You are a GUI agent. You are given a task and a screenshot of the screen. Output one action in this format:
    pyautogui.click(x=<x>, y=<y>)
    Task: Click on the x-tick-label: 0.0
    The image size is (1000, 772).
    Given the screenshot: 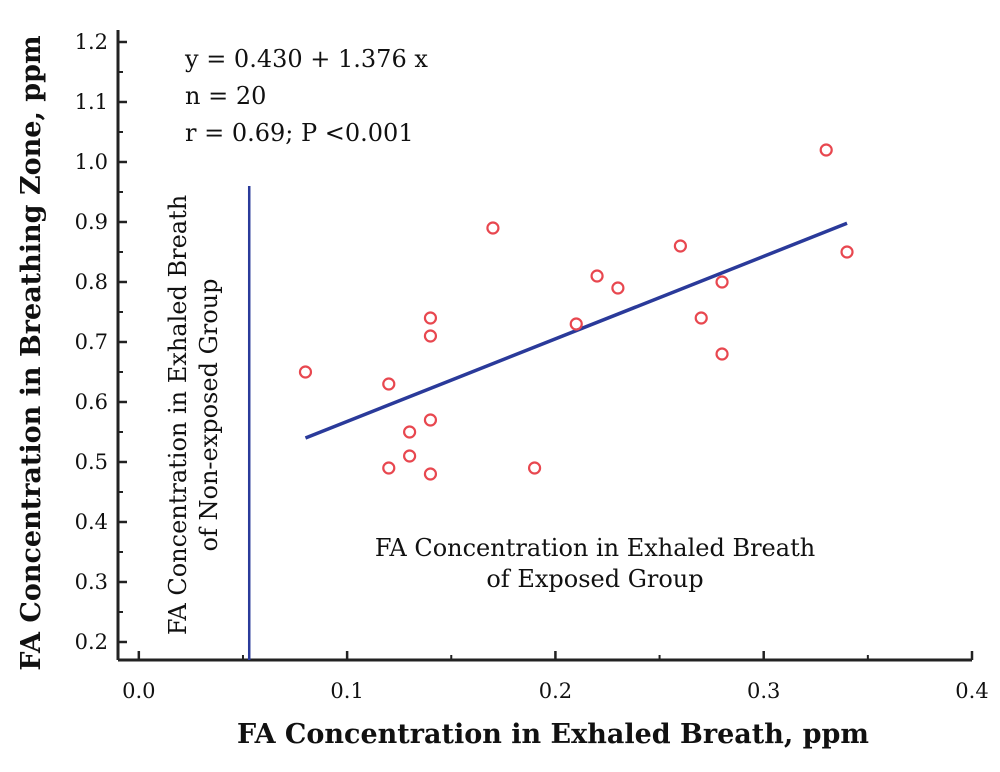 What is the action you would take?
    pyautogui.click(x=138, y=691)
    